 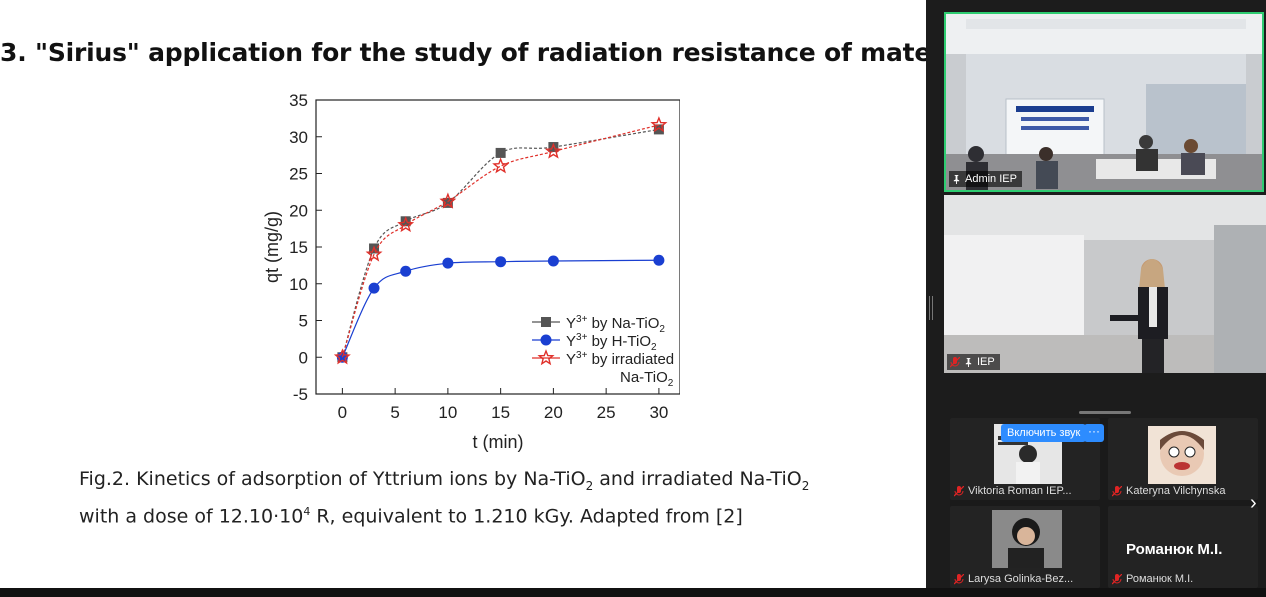 I want to click on y-tick-label: 30, so click(x=298, y=137).